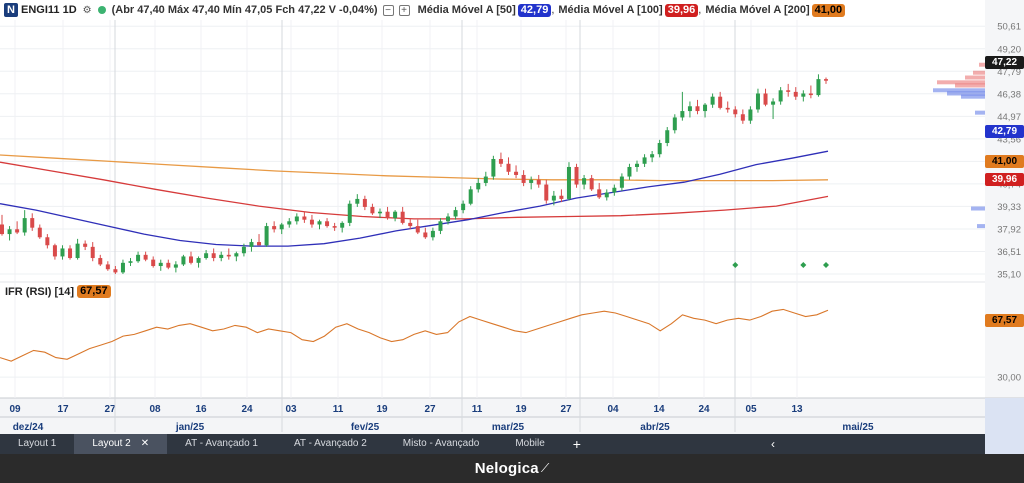 This screenshot has width=1024, height=483. What do you see at coordinates (797, 409) in the screenshot?
I see `x-tick-label: 13` at bounding box center [797, 409].